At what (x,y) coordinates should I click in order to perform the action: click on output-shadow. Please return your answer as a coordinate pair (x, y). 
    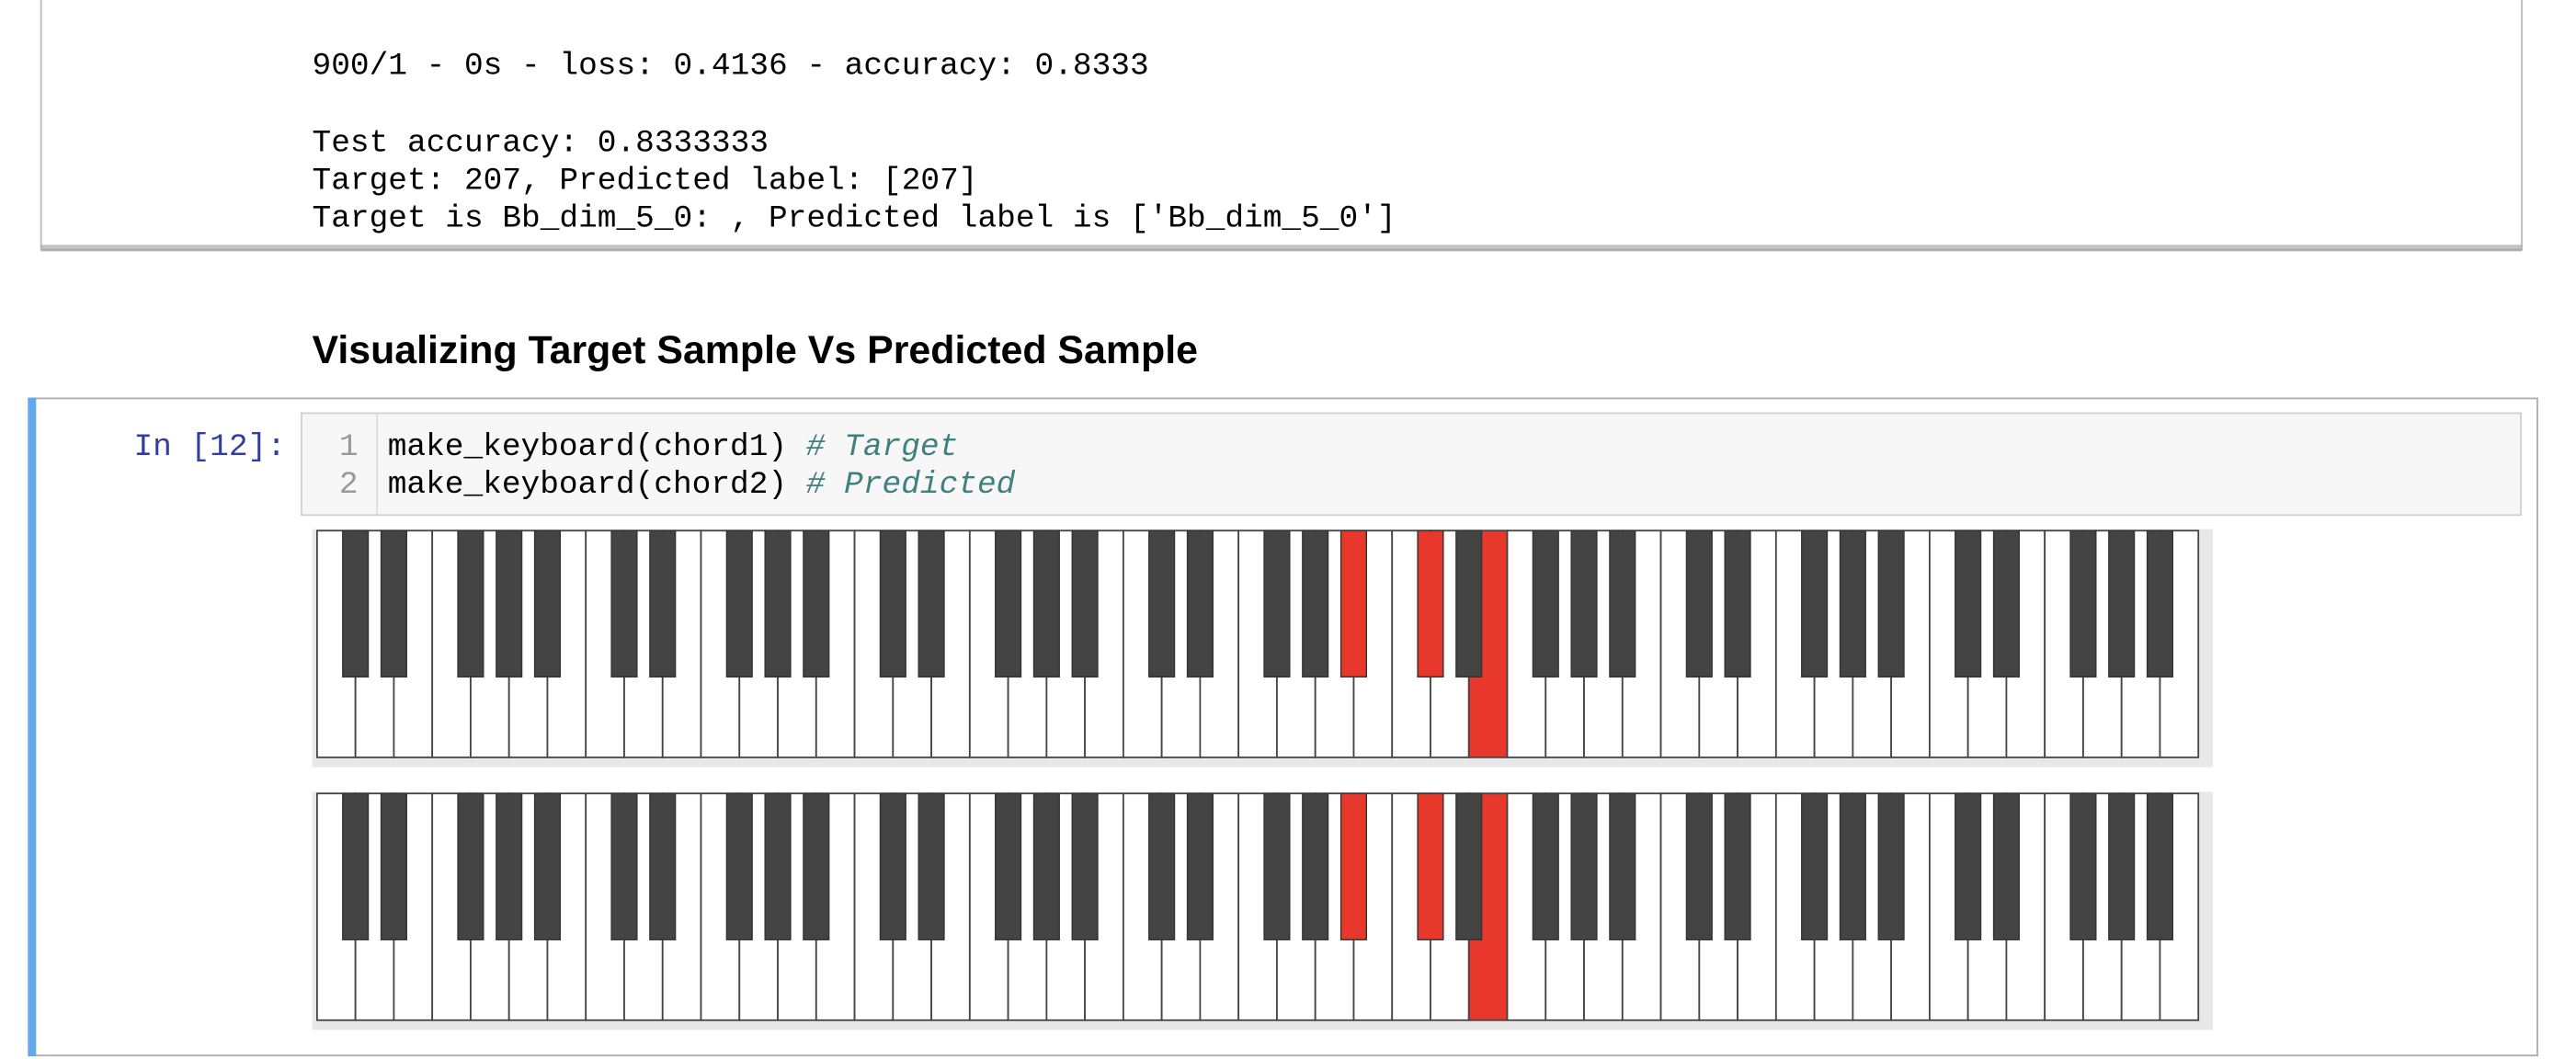
    Looking at the image, I should click on (1281, 249).